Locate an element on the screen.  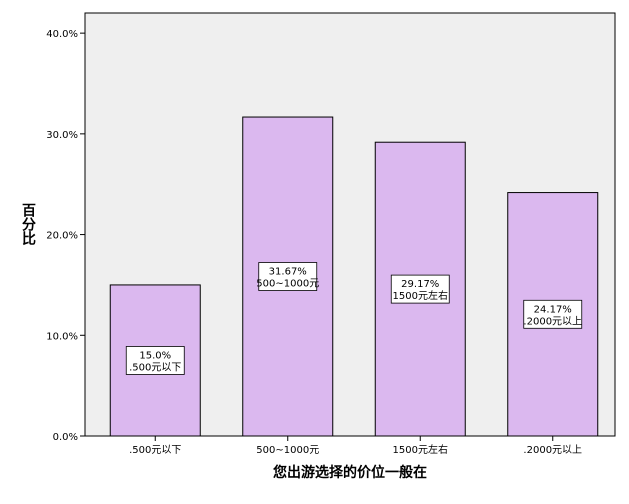
y-tick-label: 10.0% is located at coordinates (62, 336).